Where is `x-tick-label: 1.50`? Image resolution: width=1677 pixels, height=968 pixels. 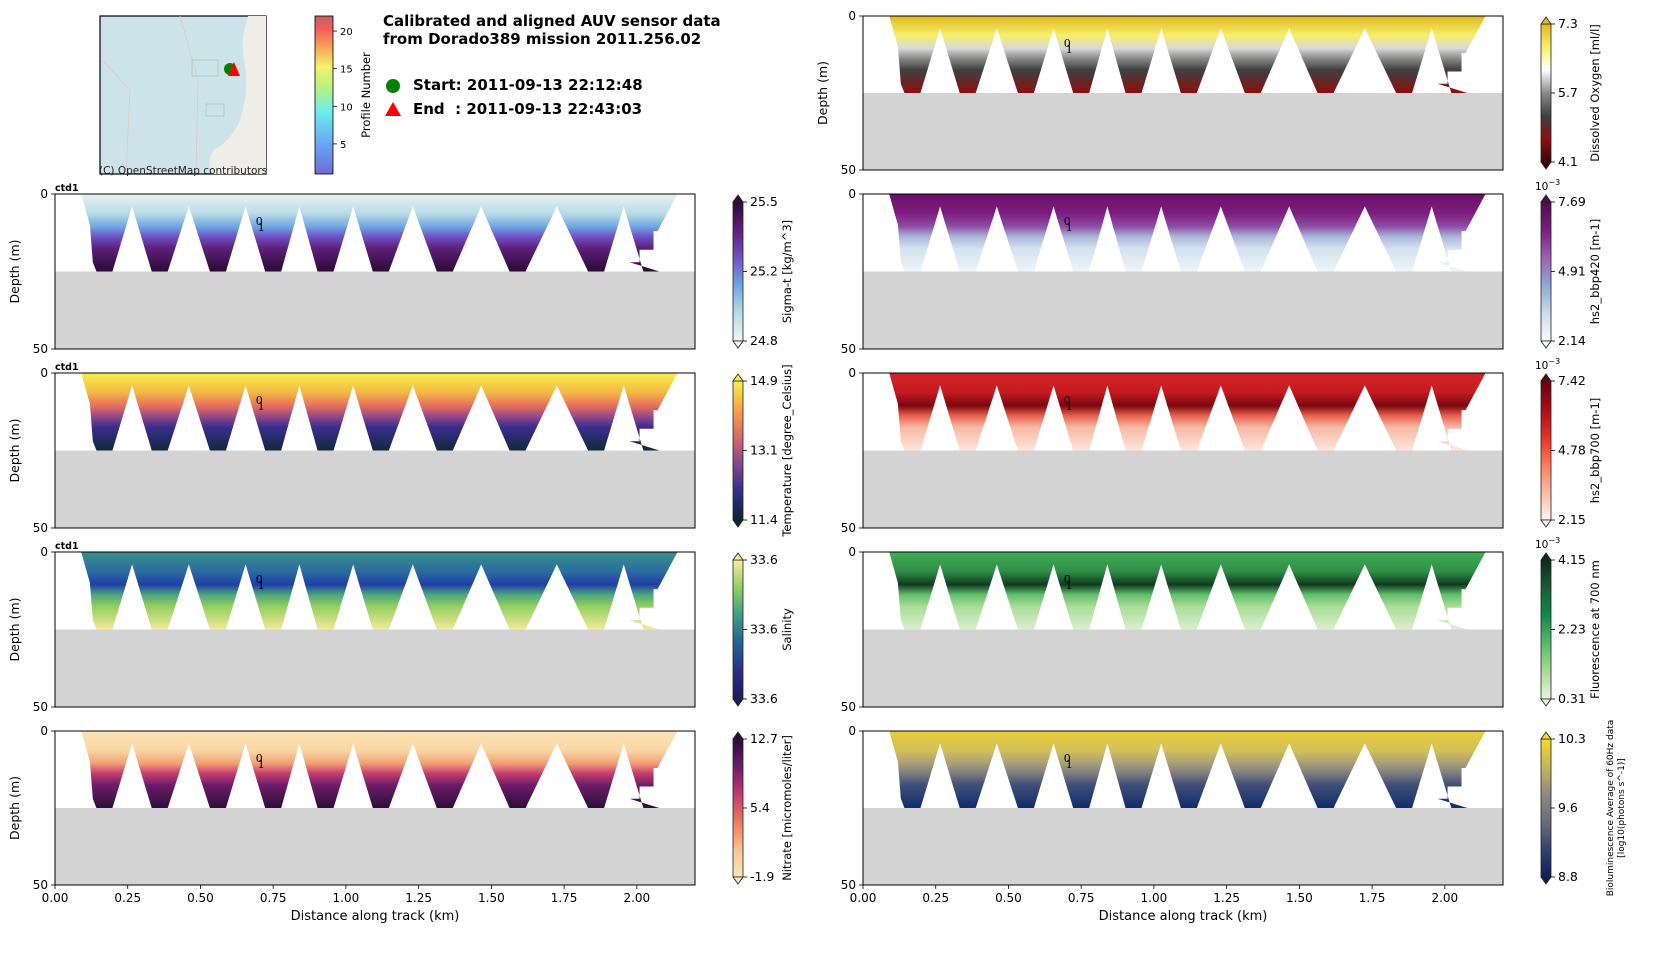 x-tick-label: 1.50 is located at coordinates (491, 898).